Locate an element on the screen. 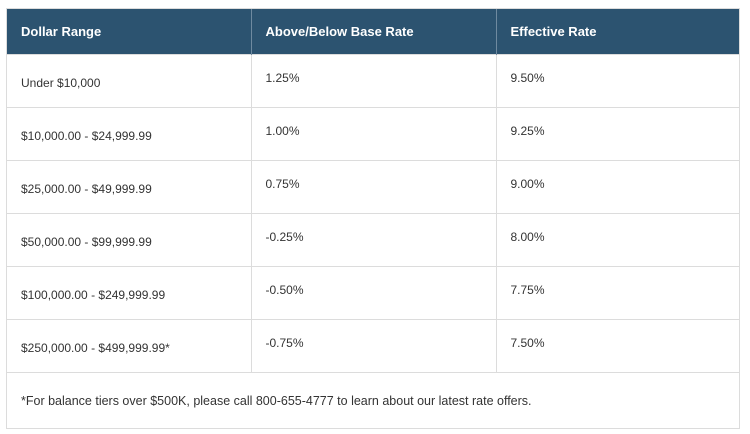  cell-dollar-range: $25,000.00 - $49,999.99 is located at coordinates (129, 186).